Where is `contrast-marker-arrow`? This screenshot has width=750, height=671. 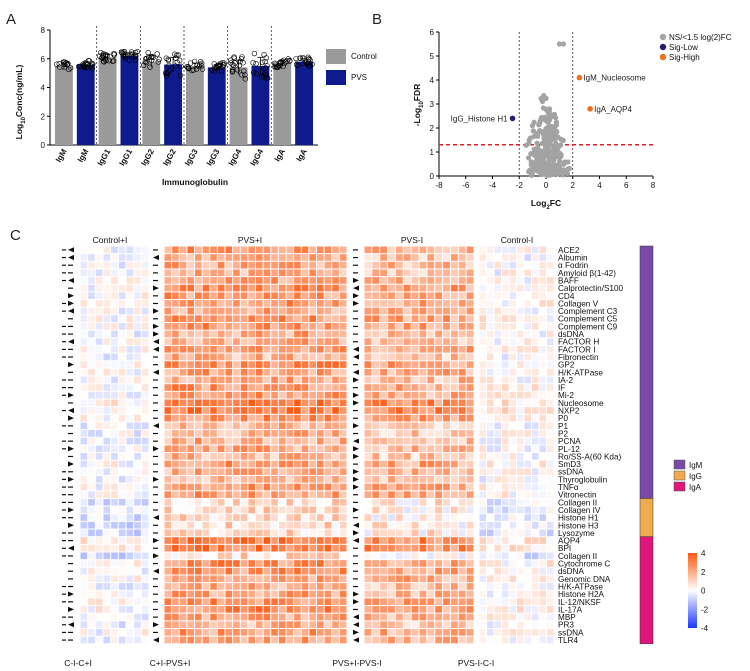 contrast-marker-arrow is located at coordinates (356, 602).